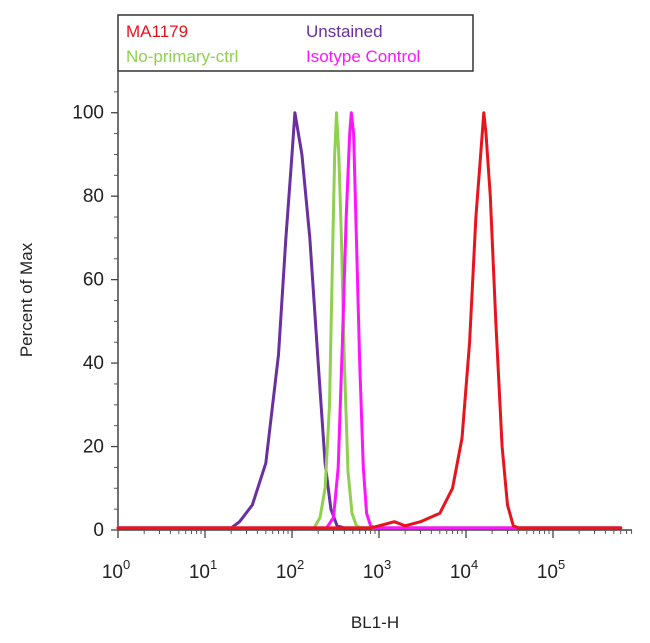 This screenshot has height=643, width=650. Describe the element at coordinates (375, 622) in the screenshot. I see `x-axis-label: BL1-H` at that location.